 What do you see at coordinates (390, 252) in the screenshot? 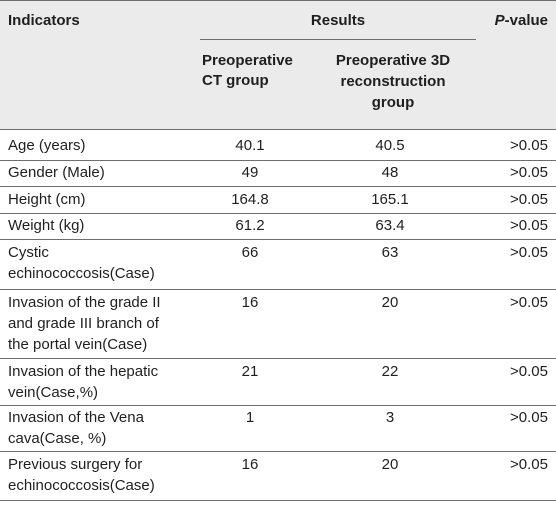
I see `recon-value-cell: 63` at bounding box center [390, 252].